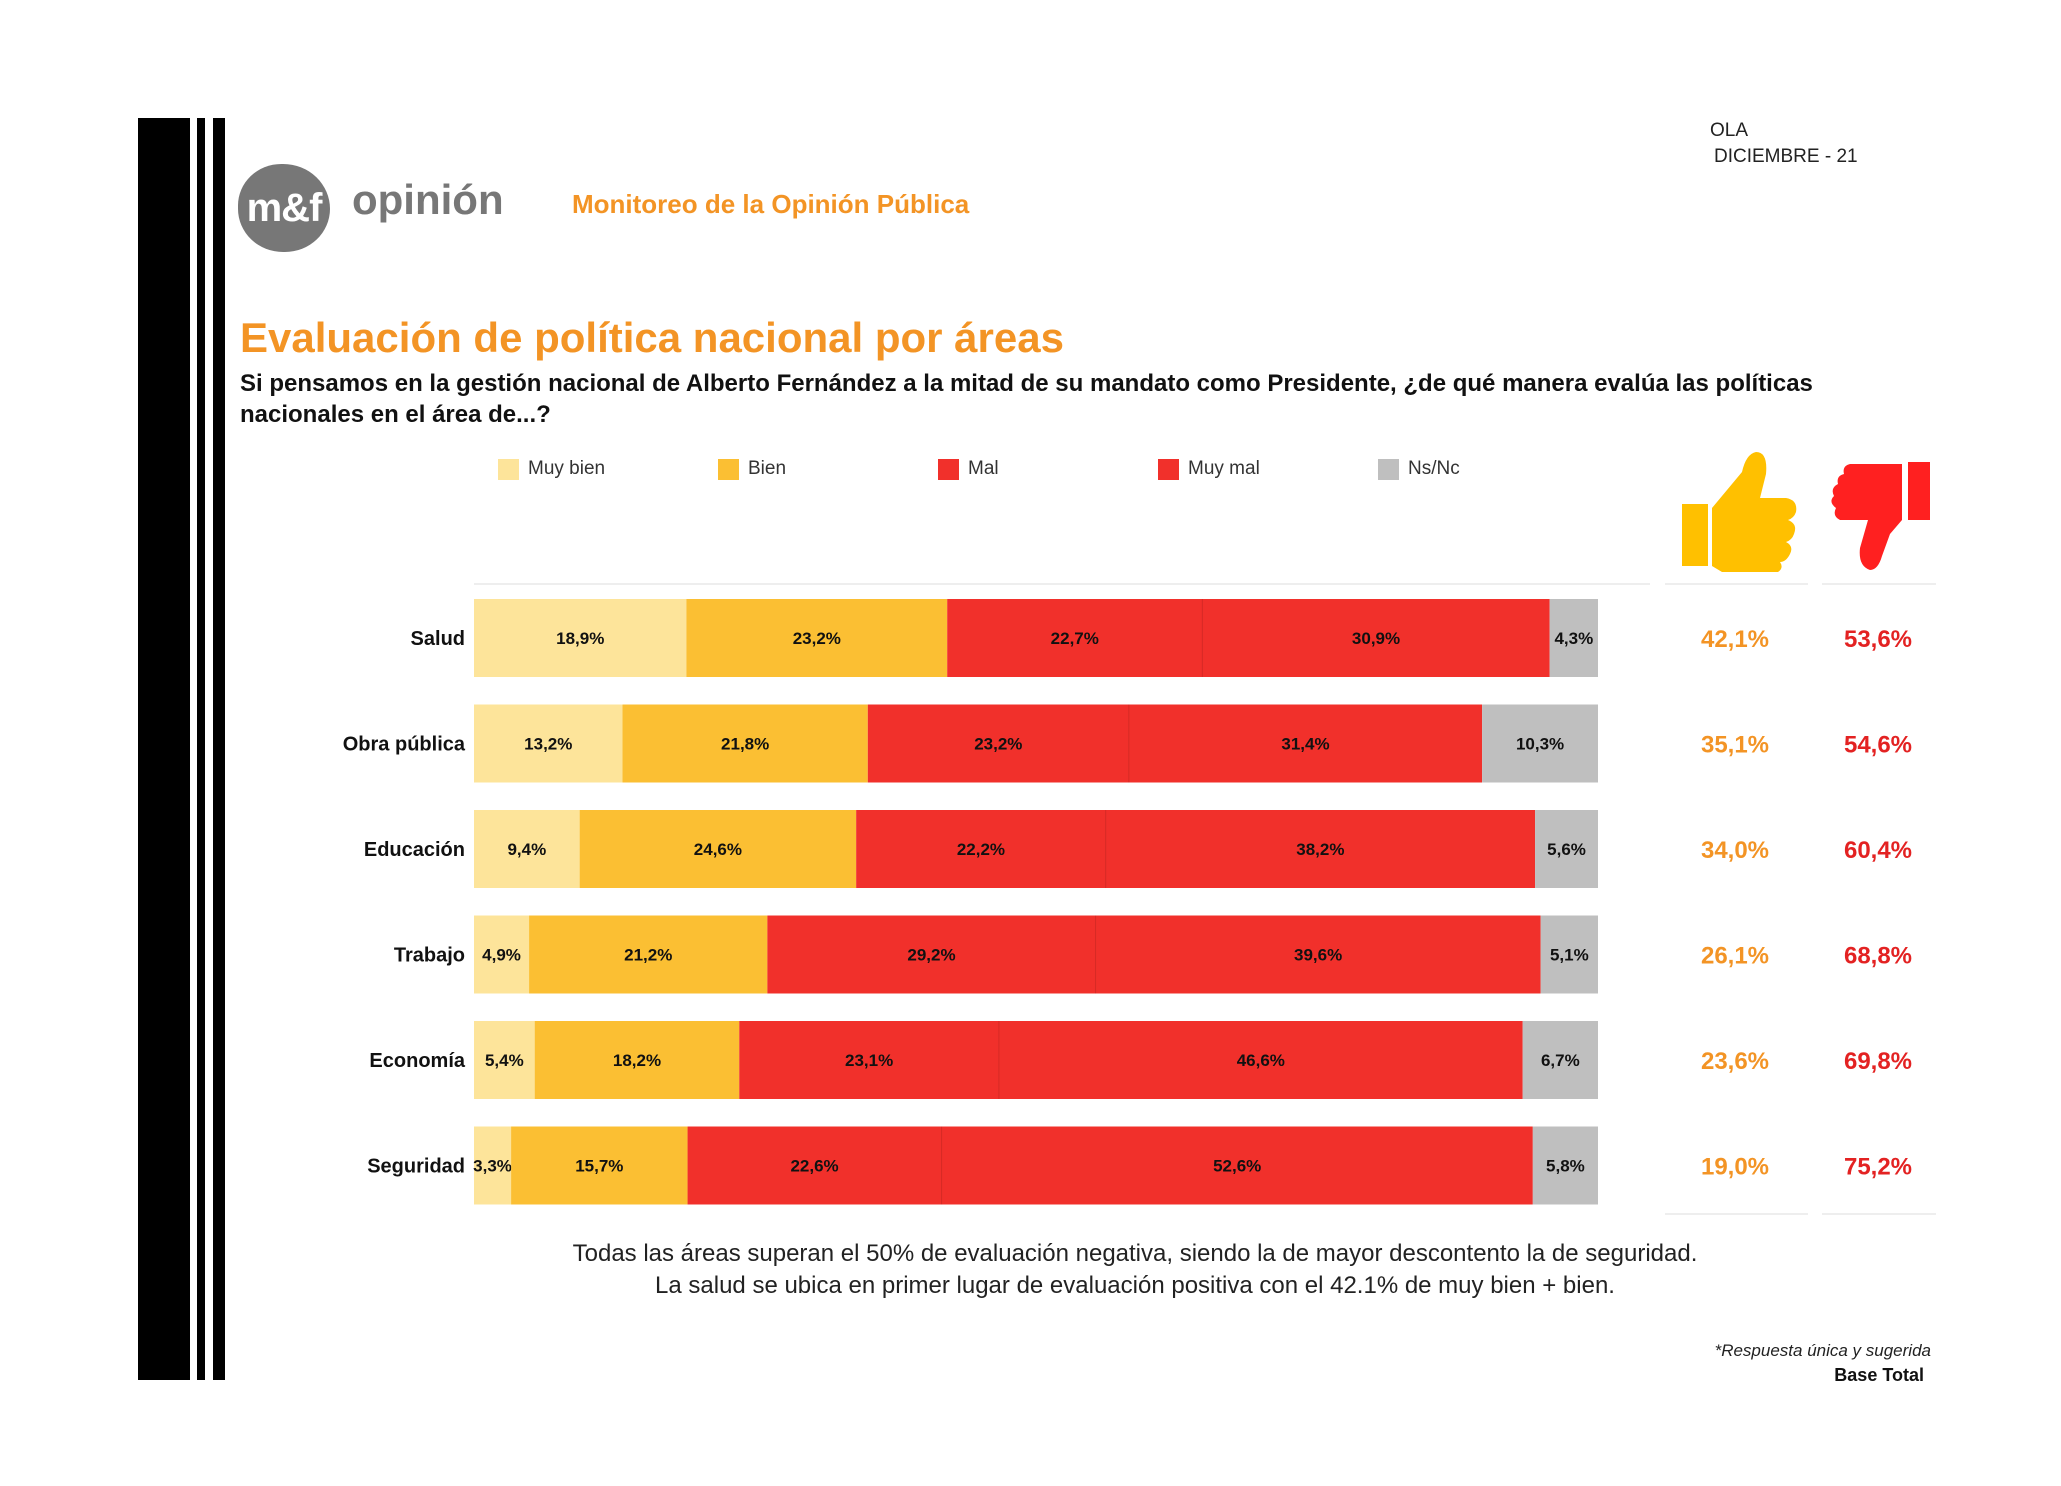  I want to click on legend-item-ns-nc: Ns/Nc, so click(1419, 469).